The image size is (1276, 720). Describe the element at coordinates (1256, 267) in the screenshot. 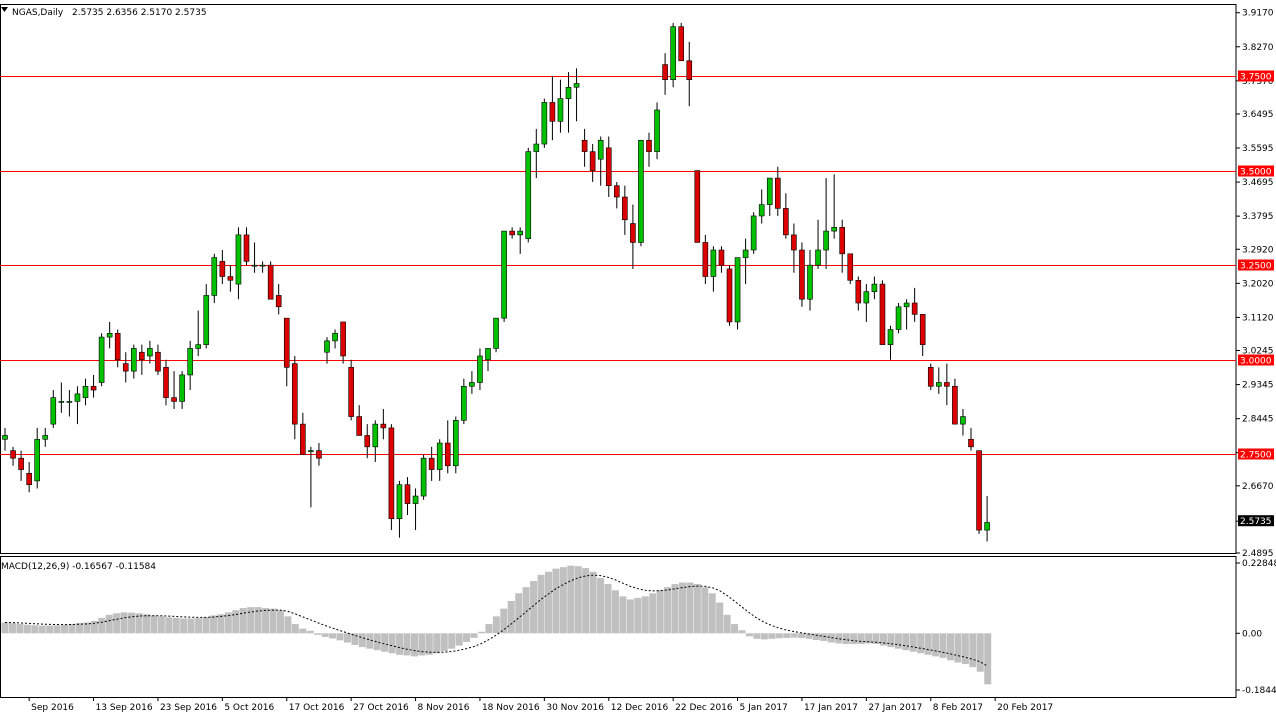

I see `level-tag-label: 3.2500` at that location.